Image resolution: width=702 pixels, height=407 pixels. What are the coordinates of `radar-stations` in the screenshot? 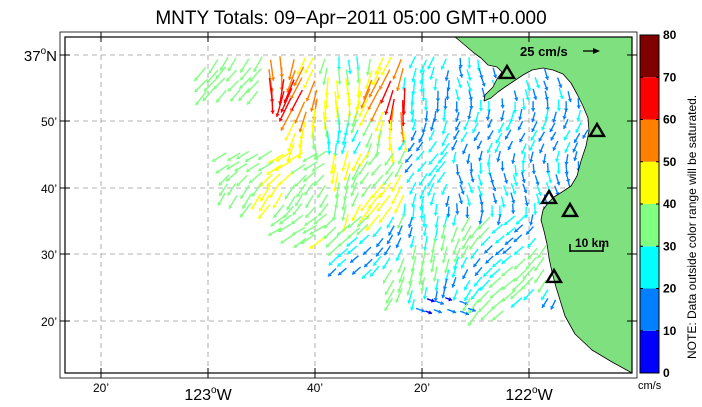 It's located at (552, 173).